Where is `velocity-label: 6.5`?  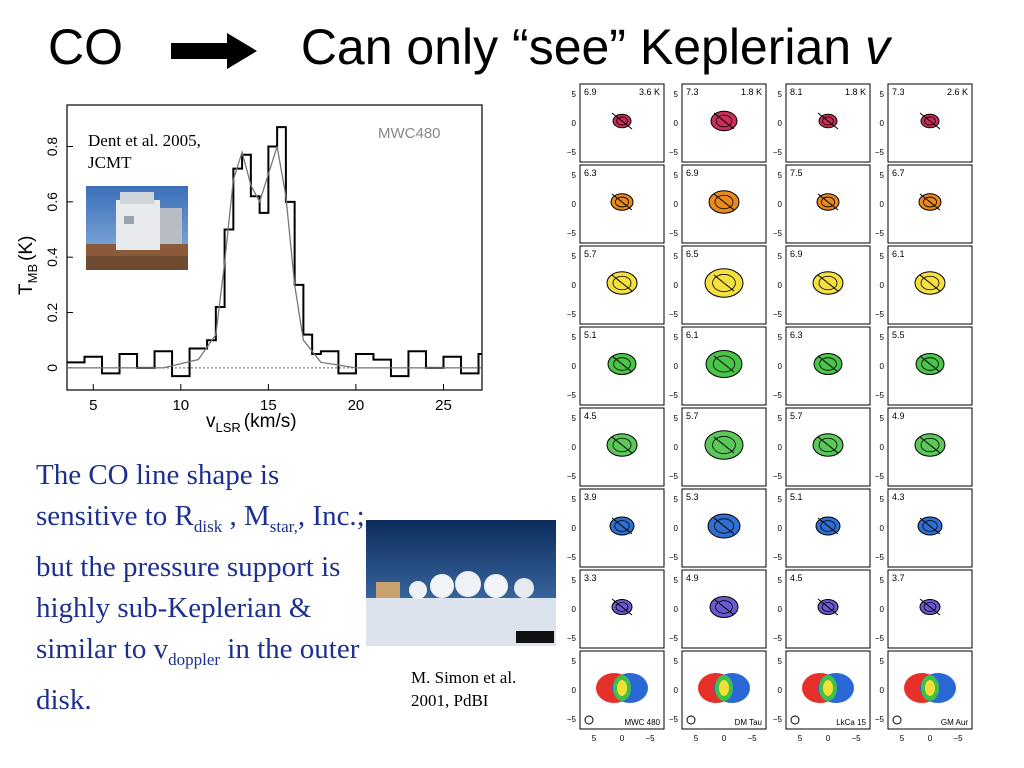
velocity-label: 6.5 is located at coordinates (692, 254).